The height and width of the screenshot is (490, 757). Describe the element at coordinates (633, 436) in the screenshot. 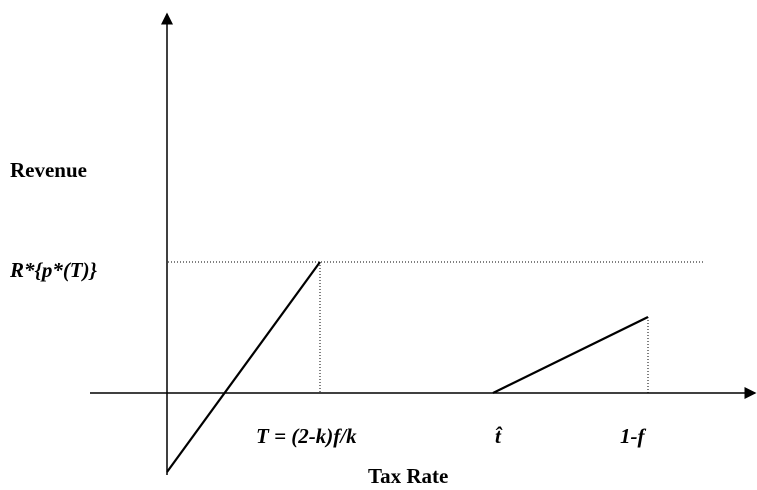

I see `x-label: 1-f` at that location.